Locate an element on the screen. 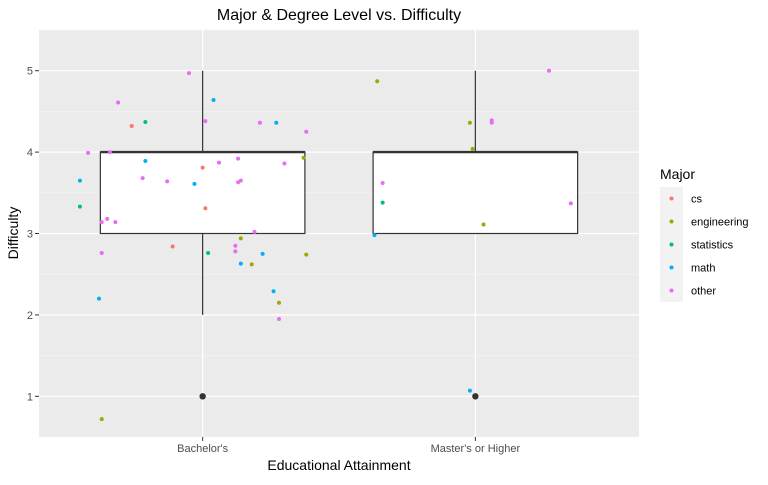 The width and height of the screenshot is (768, 485). x-tick-label: Bachelor's is located at coordinates (203, 449).